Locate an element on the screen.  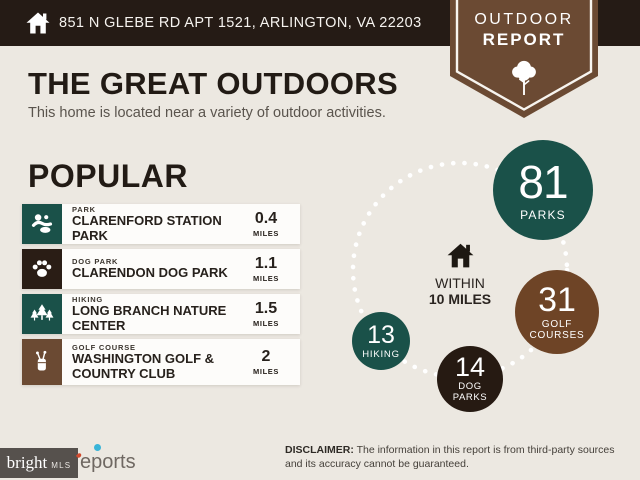
item-name: CLARENFORD STATION PARK is located at coordinates (147, 227).